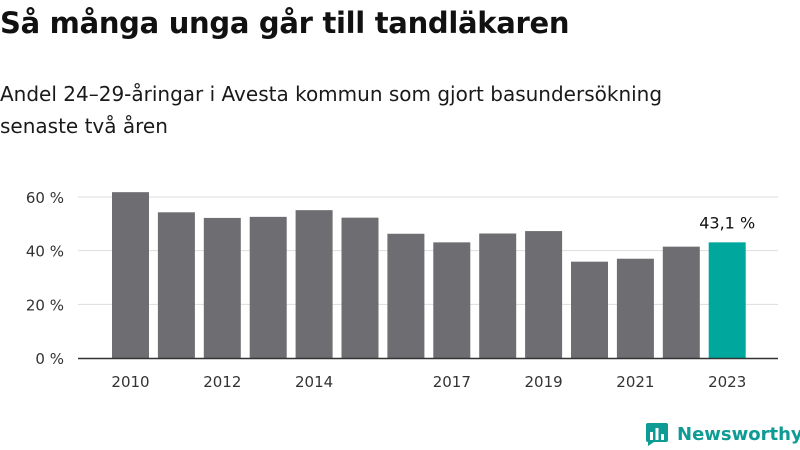  I want to click on bar-2018, so click(498, 295).